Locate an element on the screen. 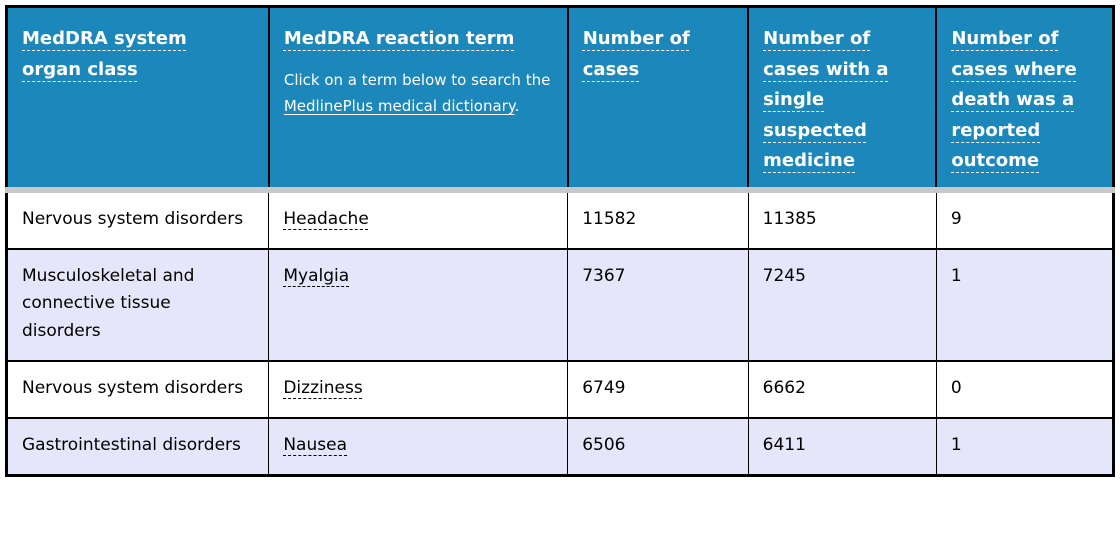 Image resolution: width=1120 pixels, height=535 pixels. reaction-term-cell: Myalgia is located at coordinates (418, 305).